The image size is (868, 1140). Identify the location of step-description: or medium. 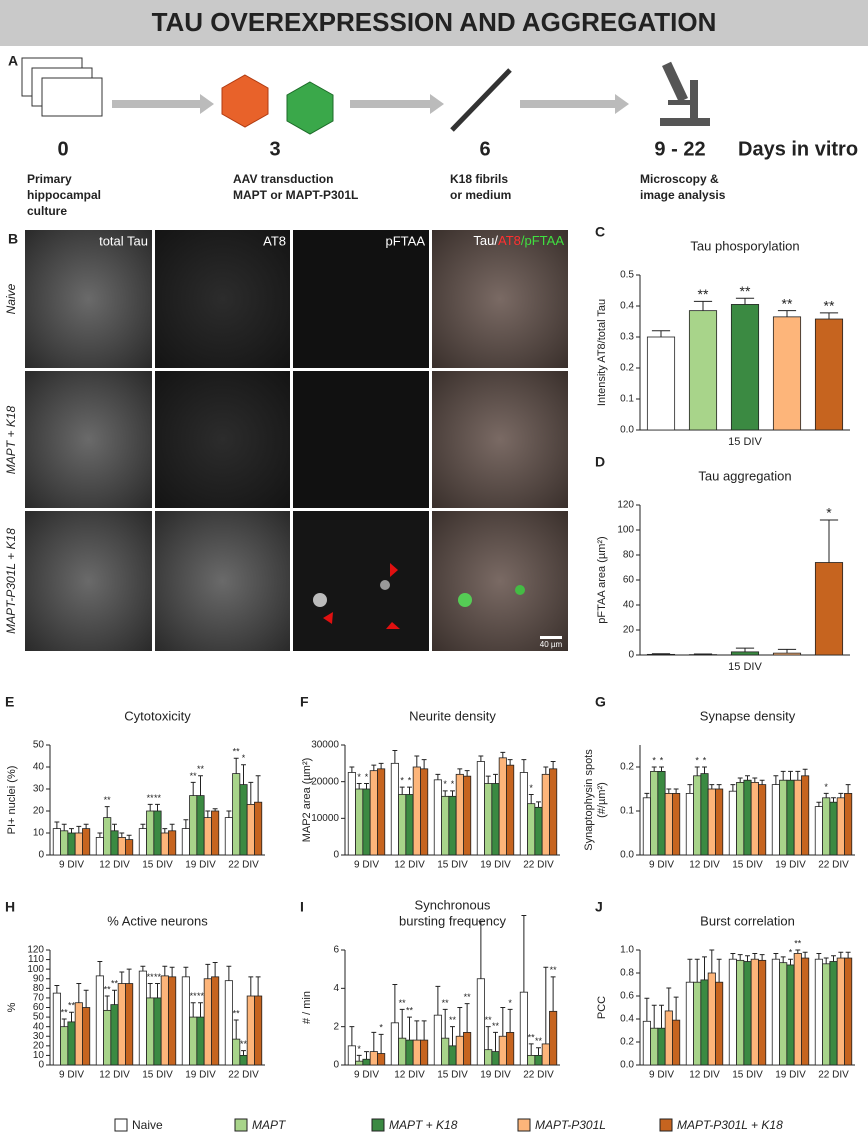
(480, 195).